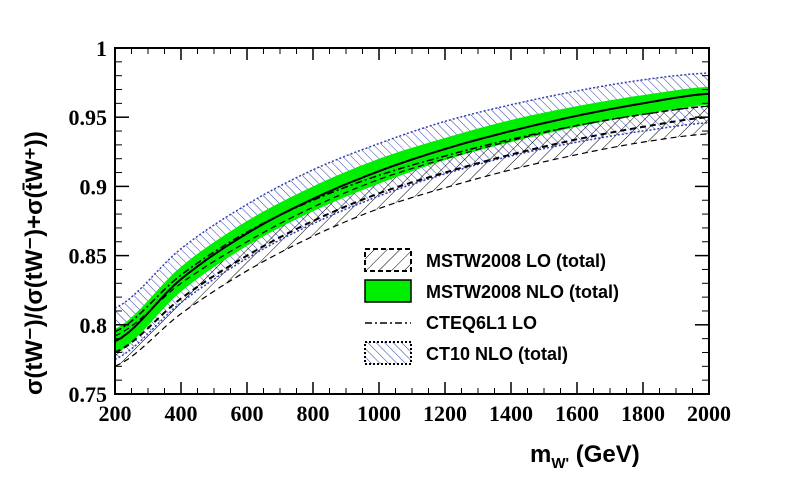  Describe the element at coordinates (115, 413) in the screenshot. I see `x-tick-label: 200` at that location.